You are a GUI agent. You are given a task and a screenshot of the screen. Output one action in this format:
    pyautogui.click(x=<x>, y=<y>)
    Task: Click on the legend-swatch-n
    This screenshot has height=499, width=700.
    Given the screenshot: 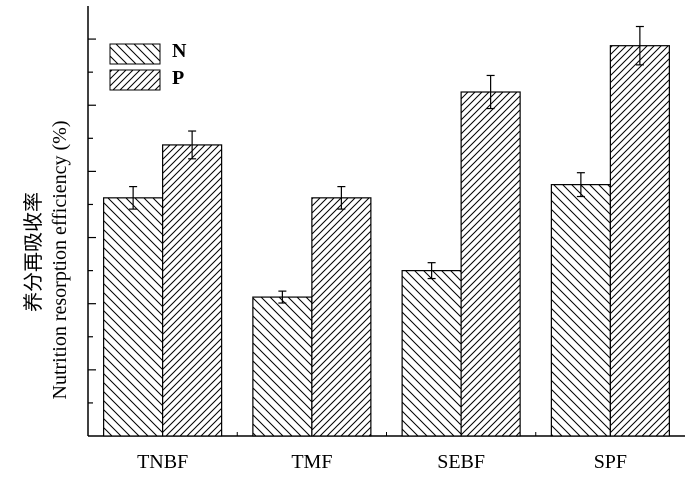 What is the action you would take?
    pyautogui.click(x=135, y=54)
    